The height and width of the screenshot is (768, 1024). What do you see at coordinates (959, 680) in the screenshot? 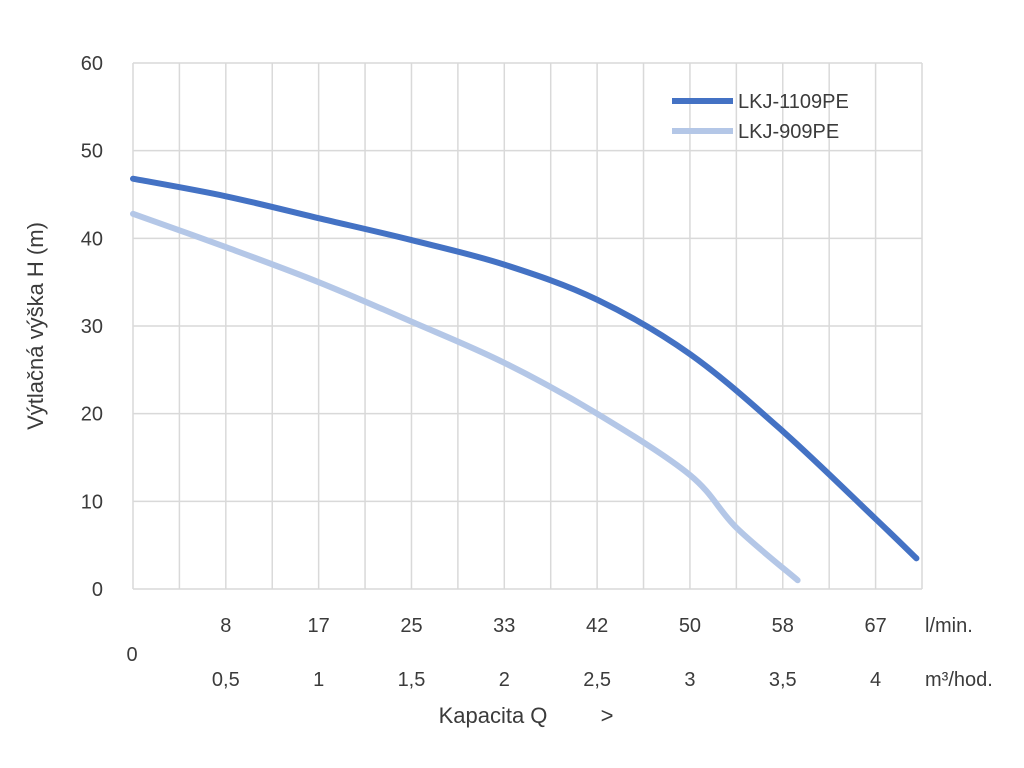
I see `x-unit-m3h: m³/hod.` at bounding box center [959, 680].